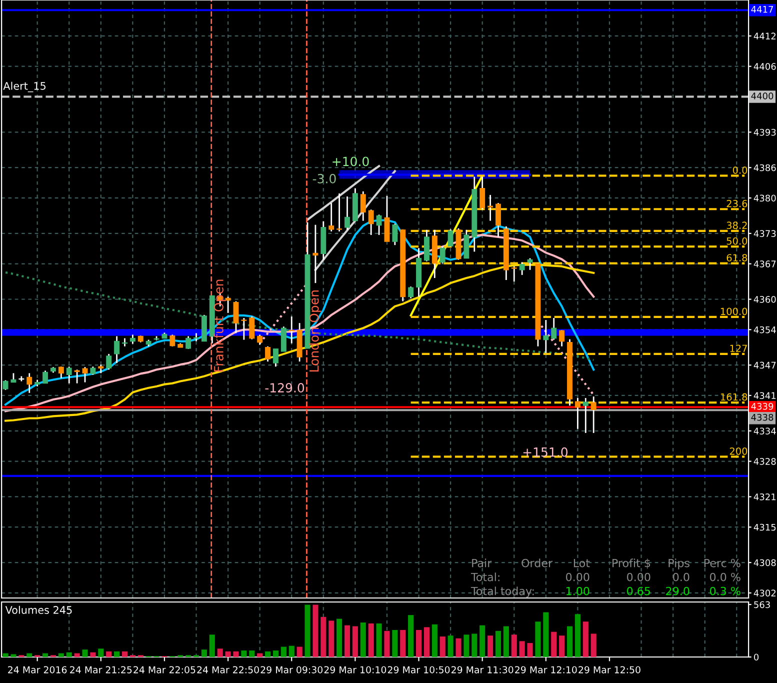 This screenshot has height=683, width=777. What do you see at coordinates (762, 406) in the screenshot?
I see `ref-line-label: 4339` at bounding box center [762, 406].